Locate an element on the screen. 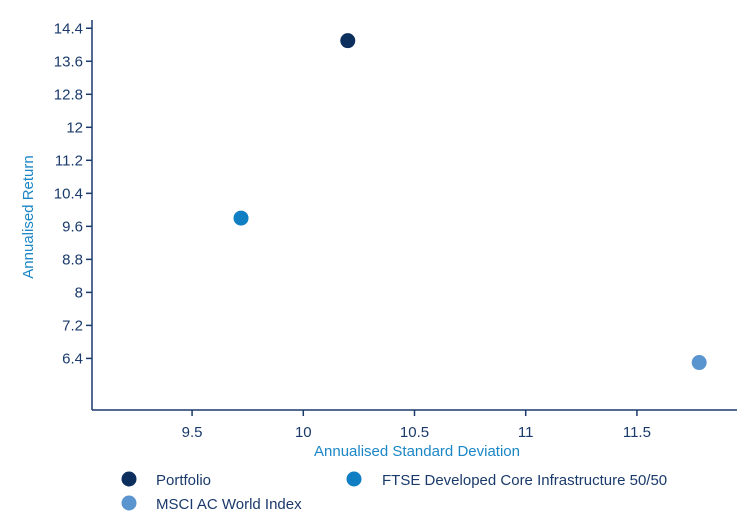  y-tick-label: 12.8 is located at coordinates (68, 94).